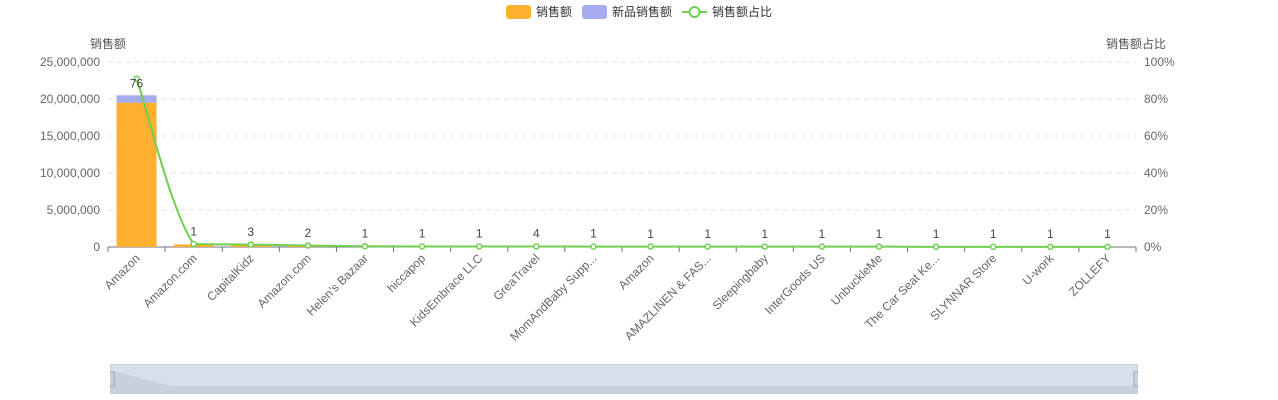  I want to click on y-tick-label: 0, so click(96, 247).